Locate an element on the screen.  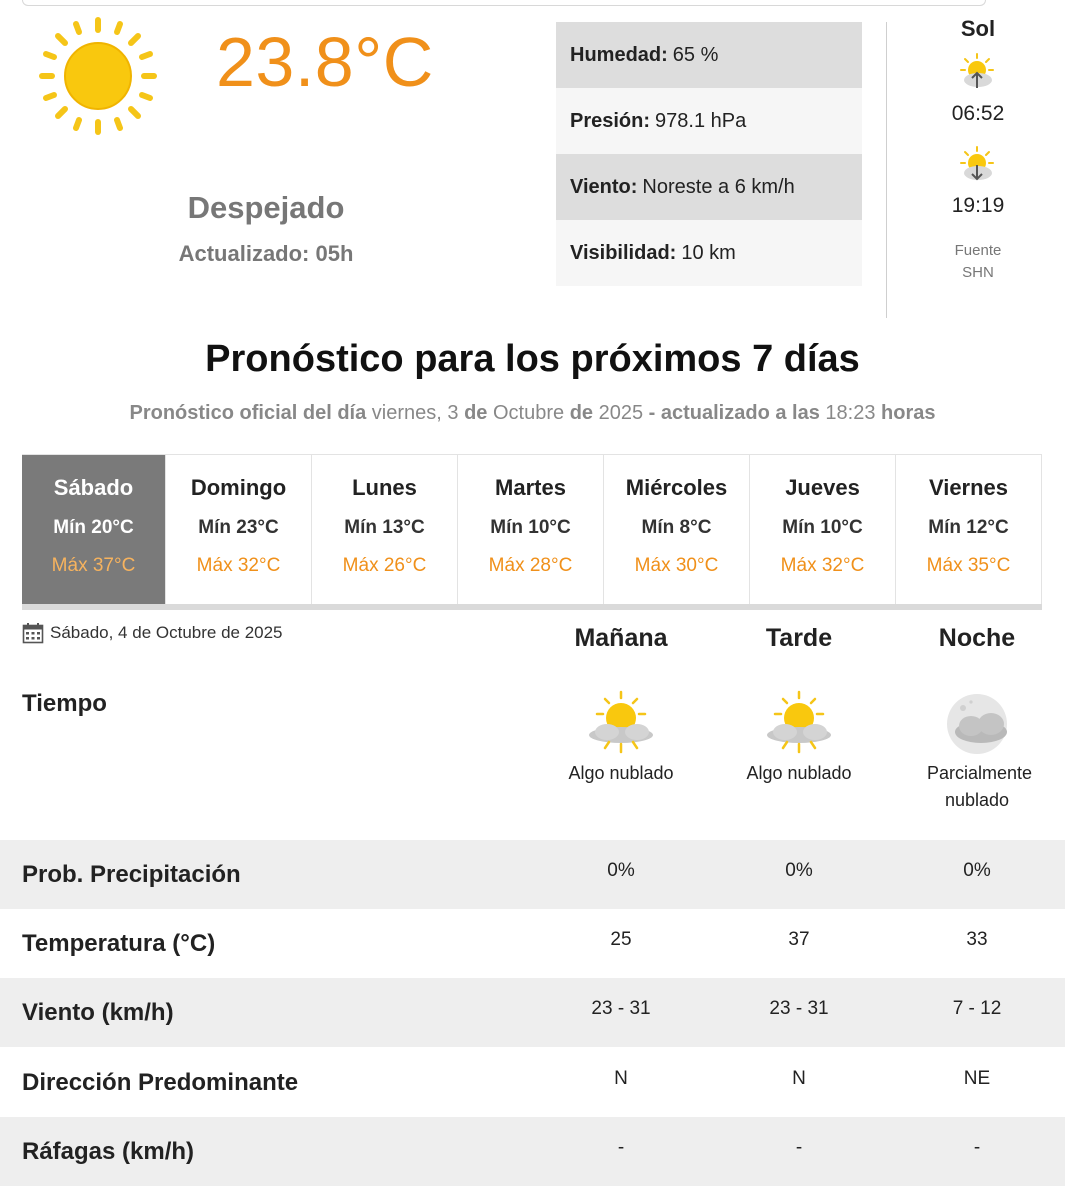
stat-label: Viento: is located at coordinates (604, 186).